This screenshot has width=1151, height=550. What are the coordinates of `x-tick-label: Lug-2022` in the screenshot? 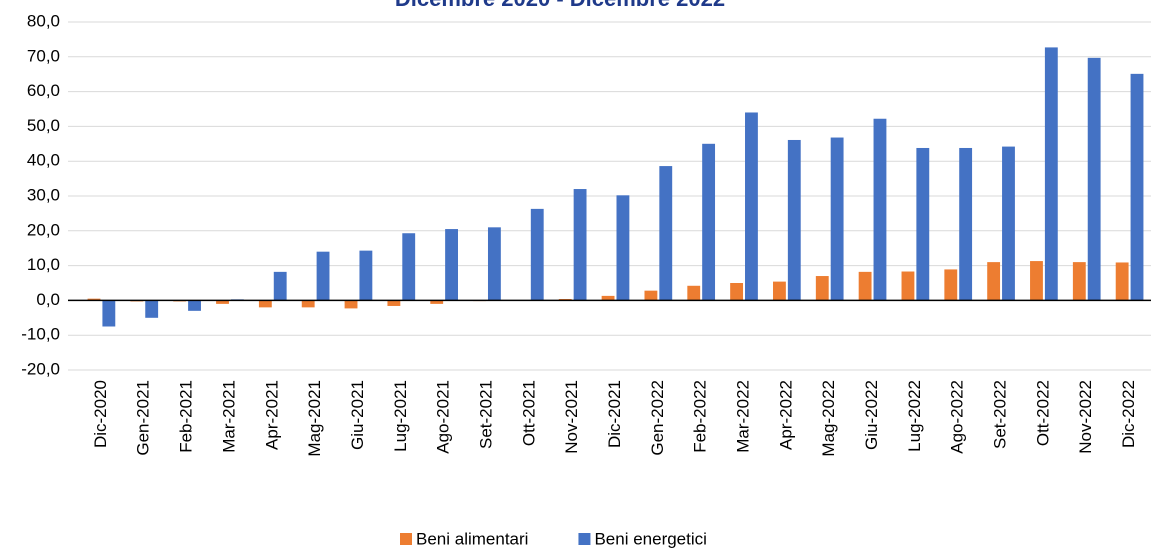 It's located at (914, 416).